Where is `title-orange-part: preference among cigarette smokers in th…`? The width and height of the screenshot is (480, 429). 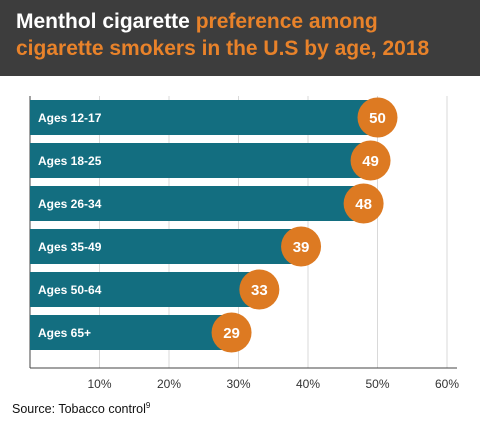 title-orange-part: preference among cigarette smokers in th… is located at coordinates (223, 35).